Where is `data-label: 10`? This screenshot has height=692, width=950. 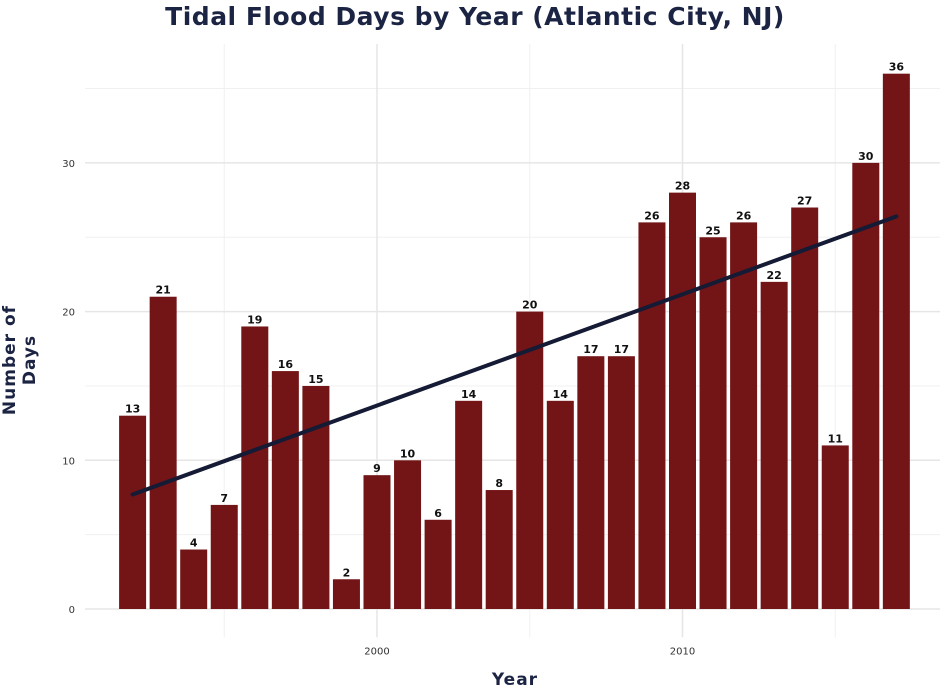
data-label: 10 is located at coordinates (408, 453).